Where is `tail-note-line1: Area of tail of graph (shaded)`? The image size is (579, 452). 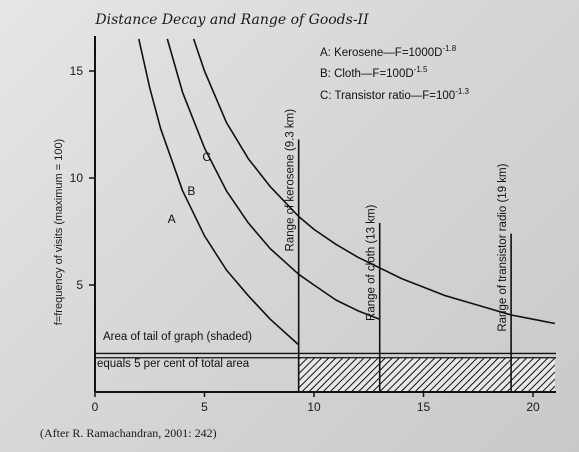
tail-note-line1: Area of tail of graph (shaded) is located at coordinates (177, 337).